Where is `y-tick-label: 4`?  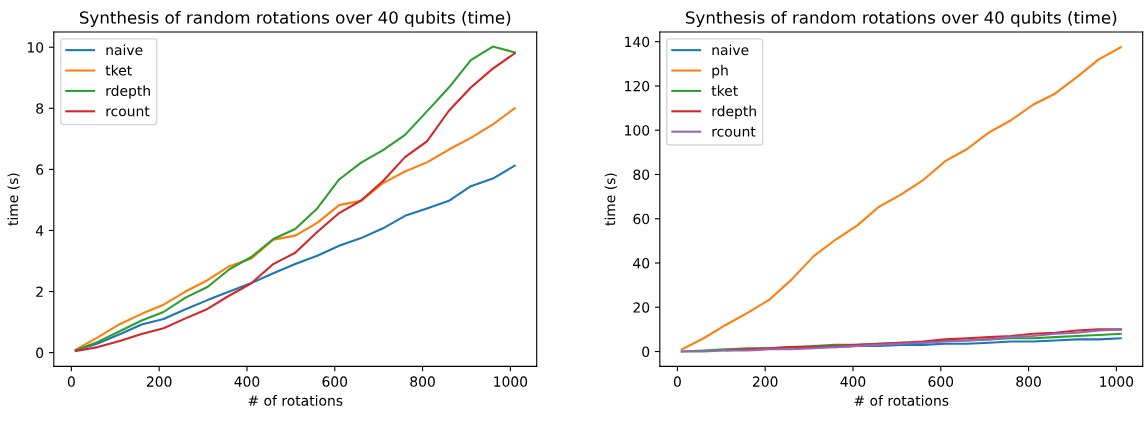
y-tick-label: 4 is located at coordinates (39, 230).